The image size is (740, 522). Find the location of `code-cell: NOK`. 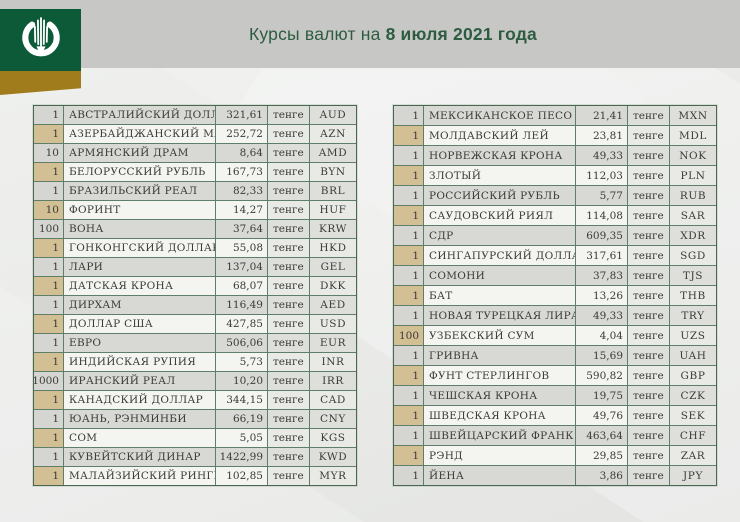

code-cell: NOK is located at coordinates (693, 155).